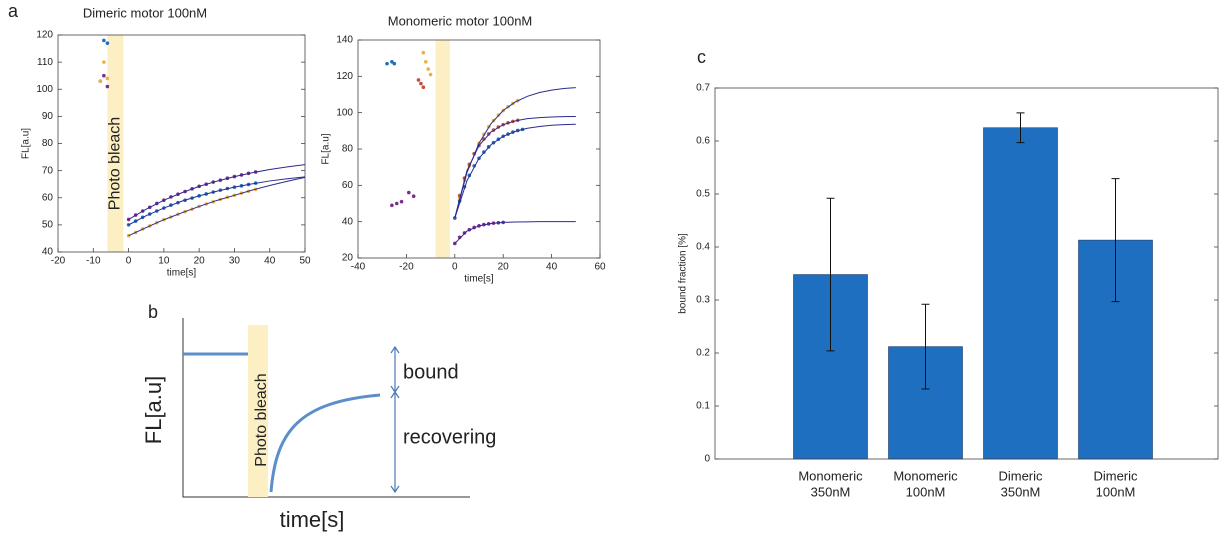  What do you see at coordinates (1020, 293) in the screenshot?
I see `bar` at bounding box center [1020, 293].